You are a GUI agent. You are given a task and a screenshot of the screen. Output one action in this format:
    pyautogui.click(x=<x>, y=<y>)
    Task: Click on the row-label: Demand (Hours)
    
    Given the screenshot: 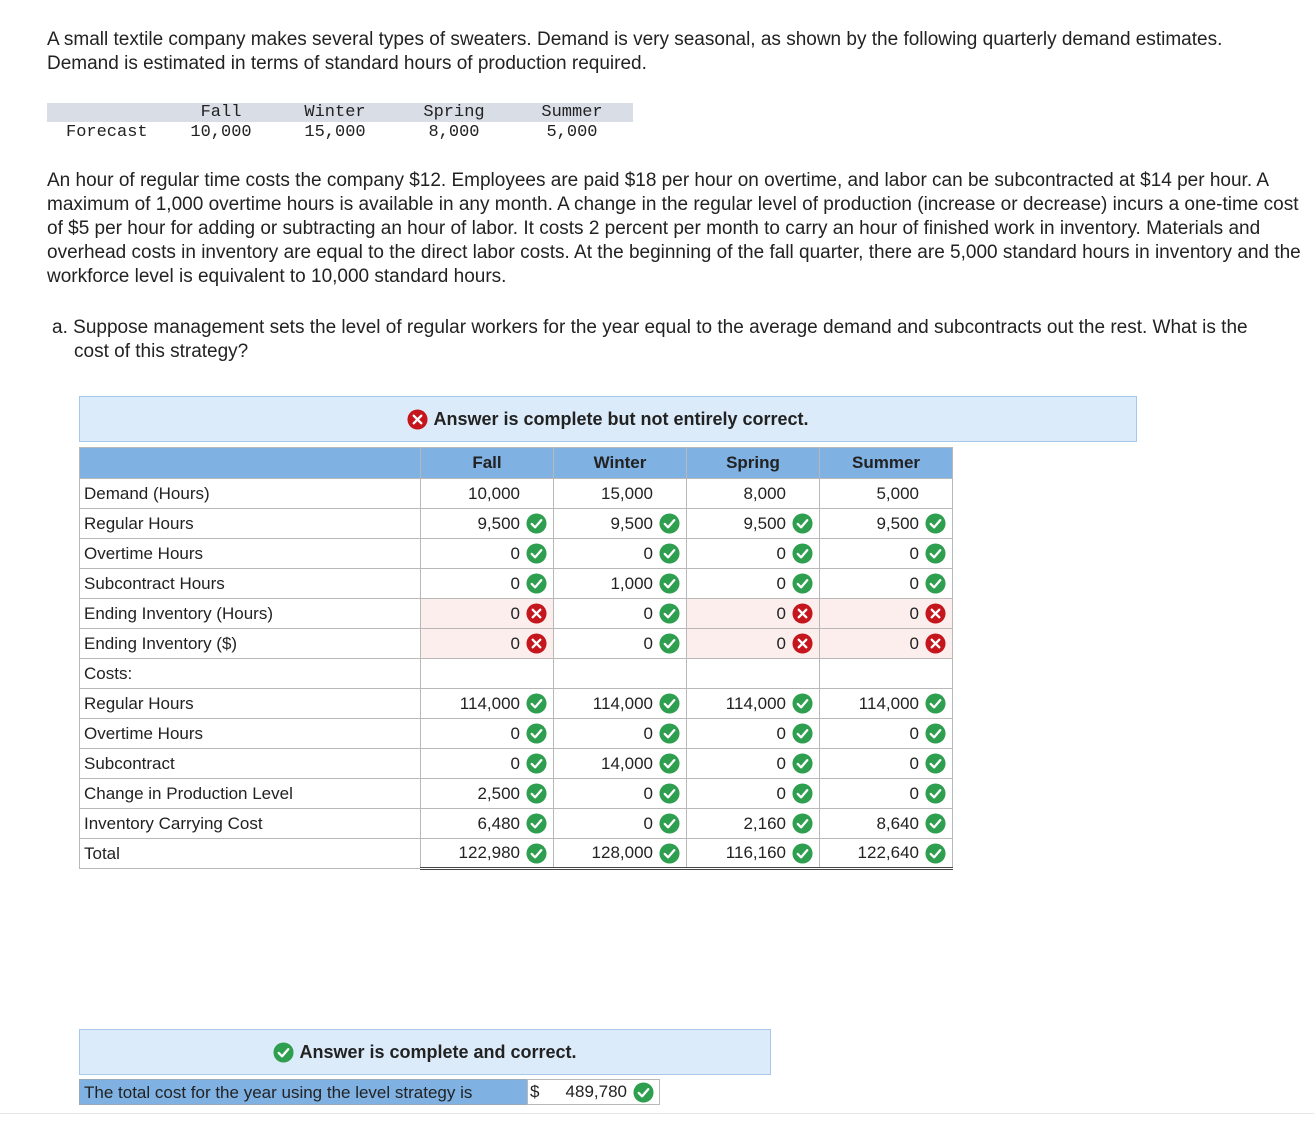 What is the action you would take?
    pyautogui.click(x=250, y=493)
    